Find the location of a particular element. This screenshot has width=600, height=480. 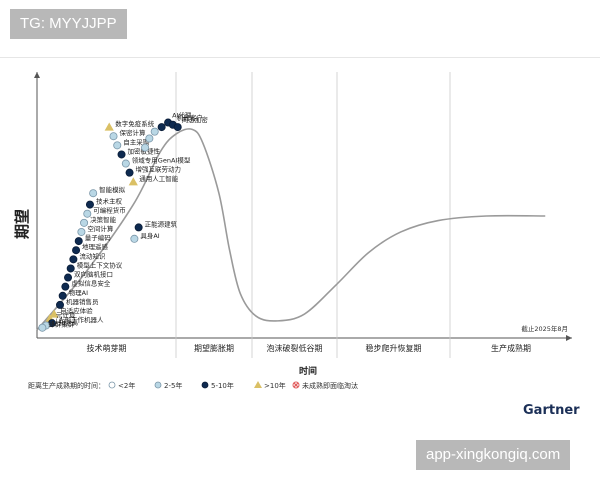

legend-item: >10年 is located at coordinates (270, 385).